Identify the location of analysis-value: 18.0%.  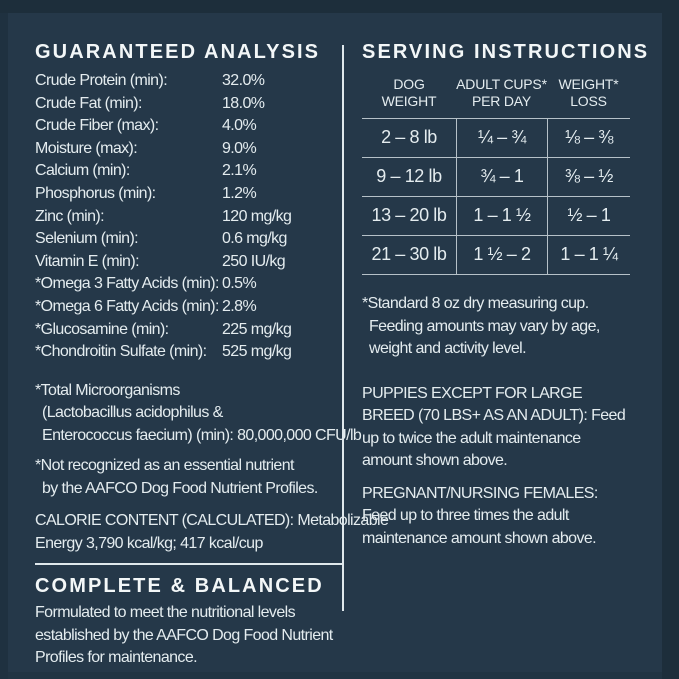
(243, 103).